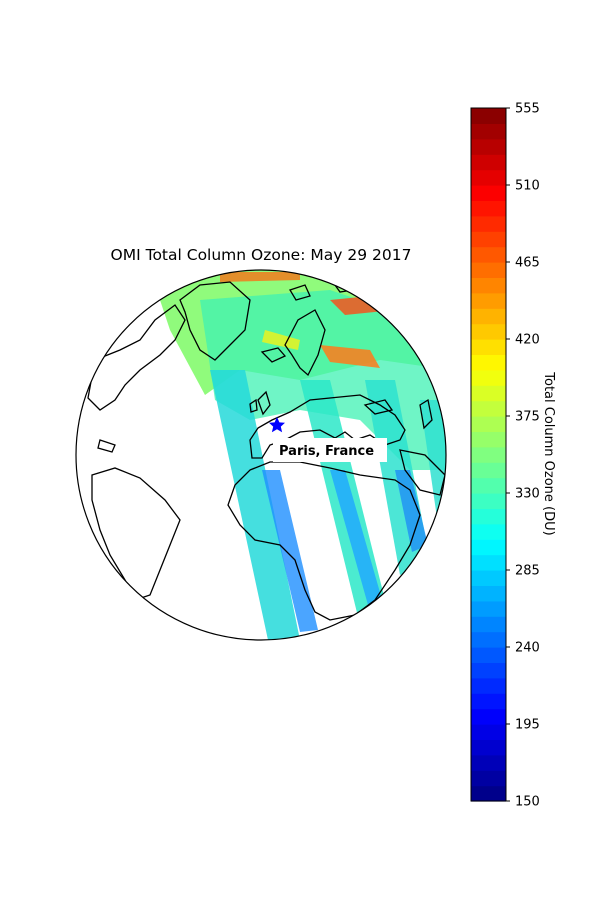 The width and height of the screenshot is (600, 900). What do you see at coordinates (261, 255) in the screenshot?
I see `map-title: OMI Total Column Ozone: May 29 2017` at bounding box center [261, 255].